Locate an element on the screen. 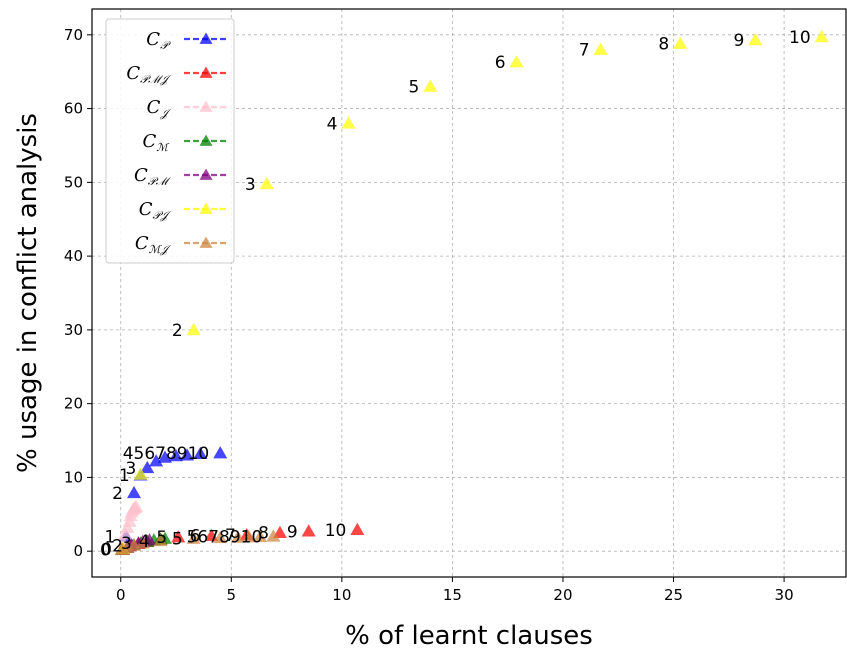  y-tick-label: 60 is located at coordinates (73, 109).